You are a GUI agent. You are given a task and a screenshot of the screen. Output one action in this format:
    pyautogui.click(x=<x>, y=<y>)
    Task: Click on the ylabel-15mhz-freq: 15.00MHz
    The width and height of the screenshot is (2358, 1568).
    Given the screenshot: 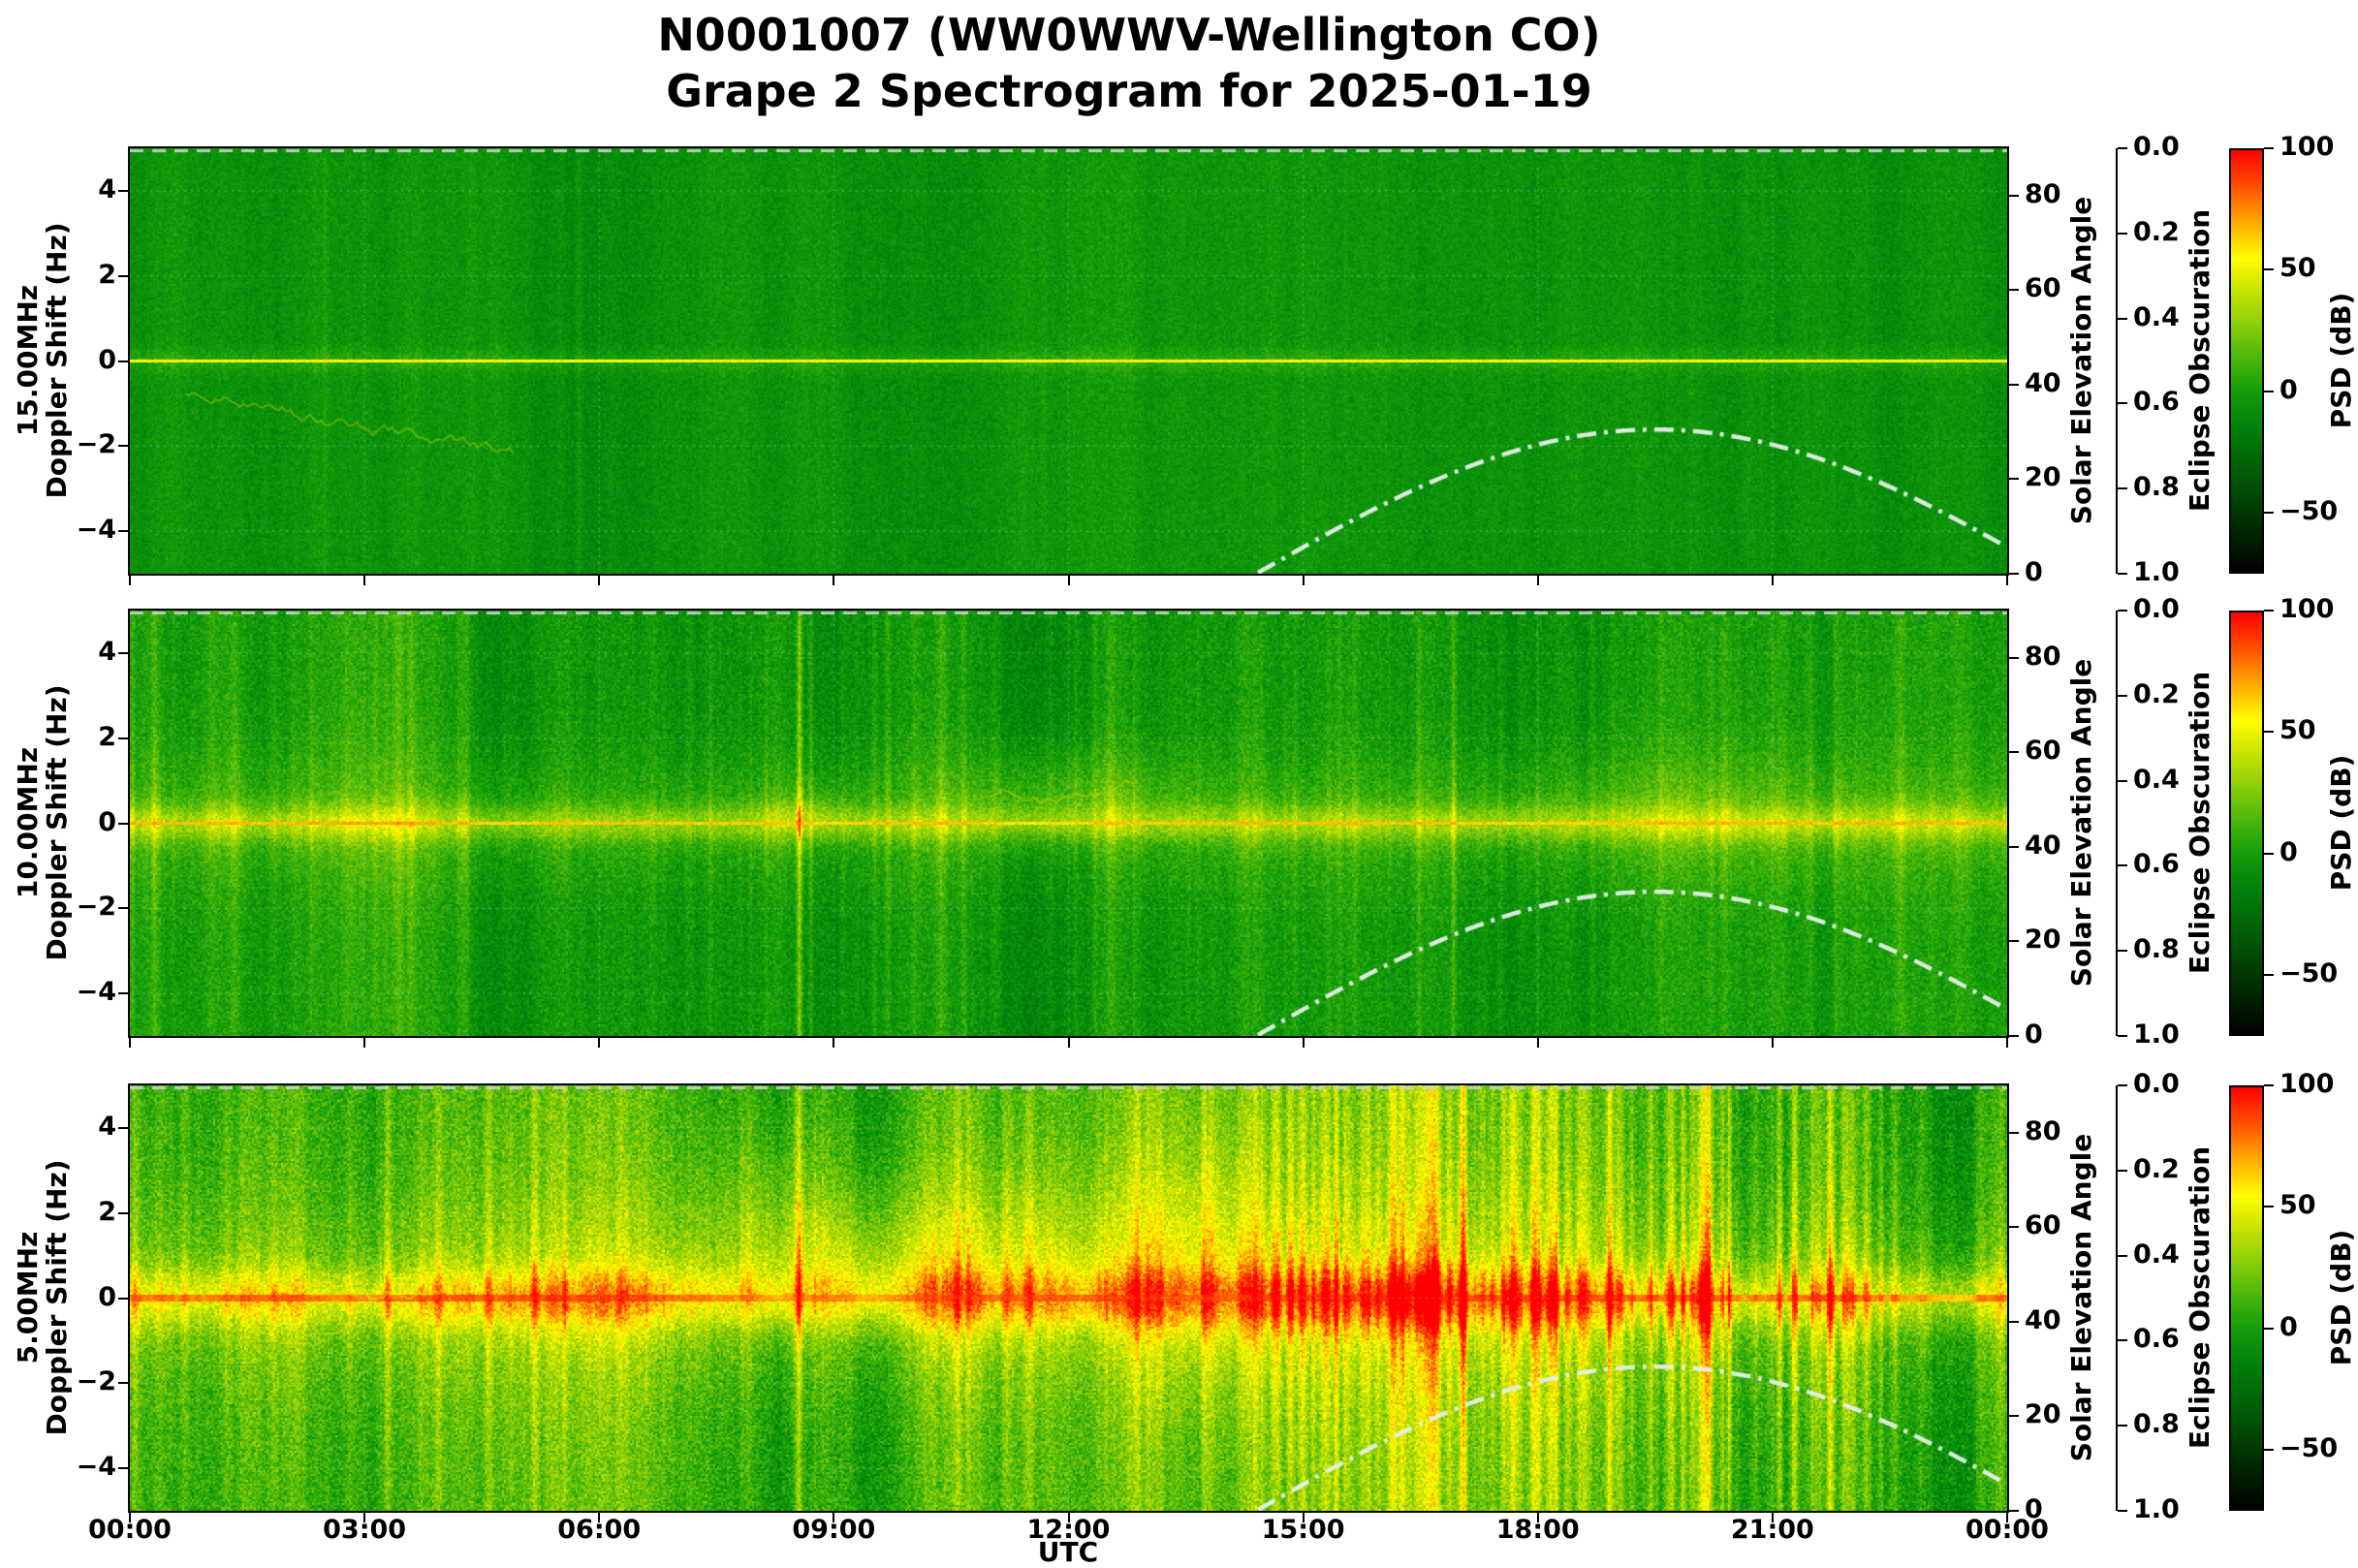 What is the action you would take?
    pyautogui.click(x=28, y=360)
    